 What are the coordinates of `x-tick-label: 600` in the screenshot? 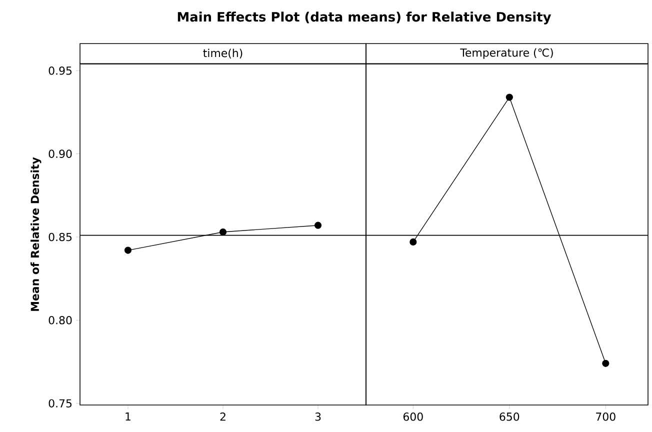 It's located at (413, 416).